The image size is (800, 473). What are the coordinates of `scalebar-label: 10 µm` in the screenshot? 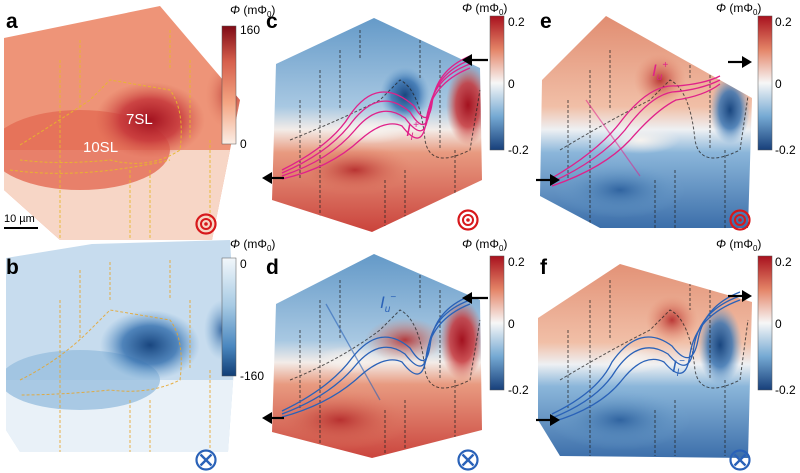 It's located at (19, 219).